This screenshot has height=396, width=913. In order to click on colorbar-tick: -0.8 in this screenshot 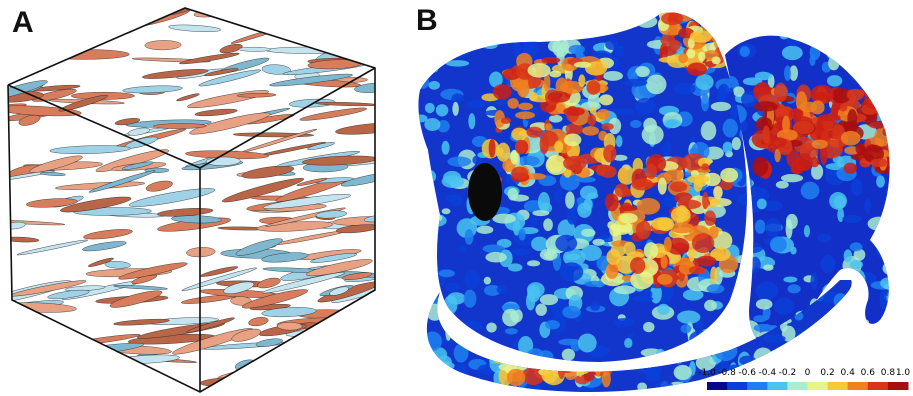, I will do `click(727, 373)`.